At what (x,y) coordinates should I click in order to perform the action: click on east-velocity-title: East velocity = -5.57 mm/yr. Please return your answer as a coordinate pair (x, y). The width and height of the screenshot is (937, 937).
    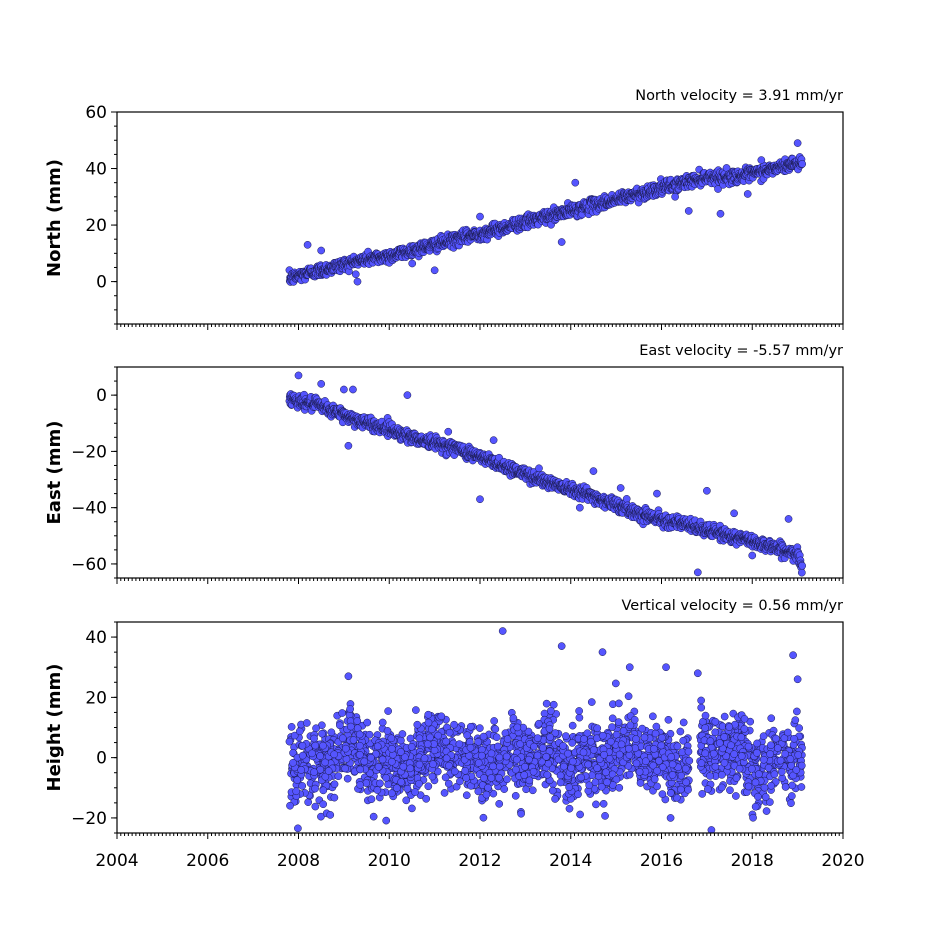
    Looking at the image, I should click on (741, 351).